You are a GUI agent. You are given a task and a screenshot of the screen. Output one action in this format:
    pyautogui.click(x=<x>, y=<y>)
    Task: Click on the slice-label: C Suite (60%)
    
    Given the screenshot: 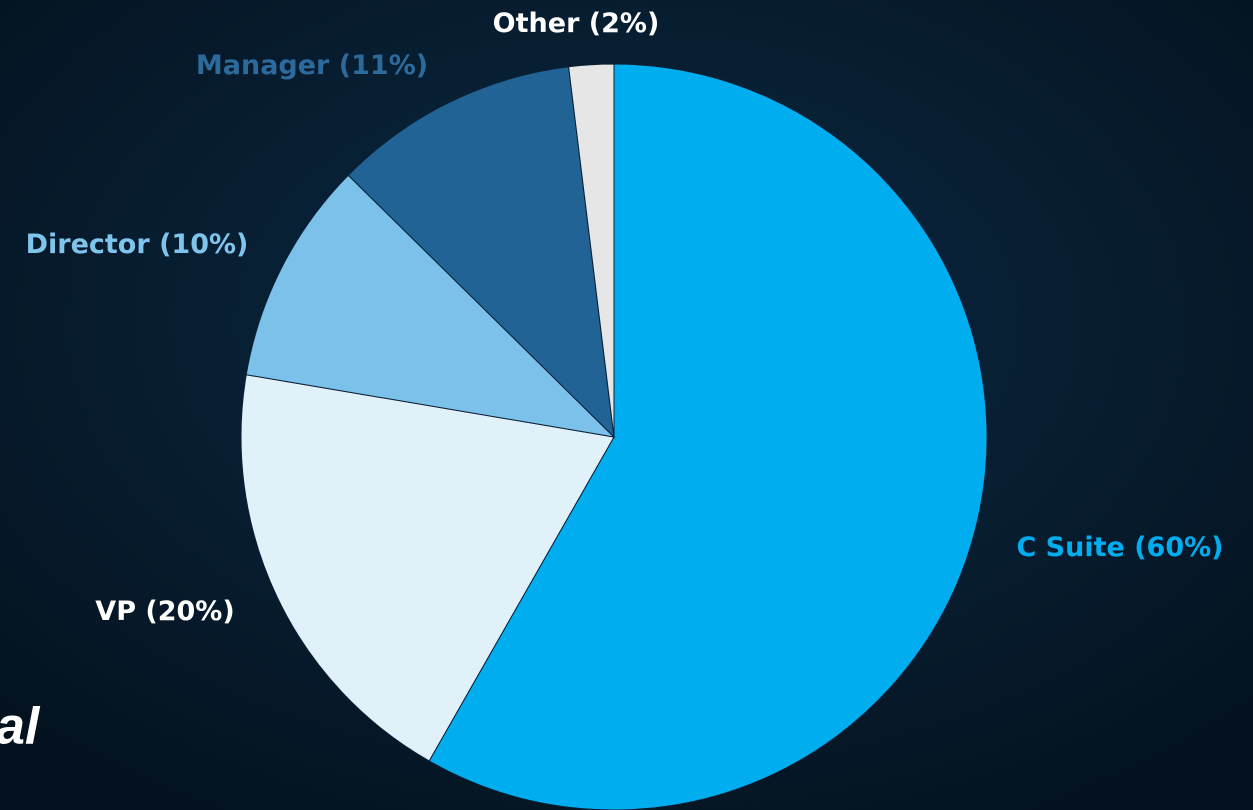 What is the action you would take?
    pyautogui.click(x=1119, y=547)
    